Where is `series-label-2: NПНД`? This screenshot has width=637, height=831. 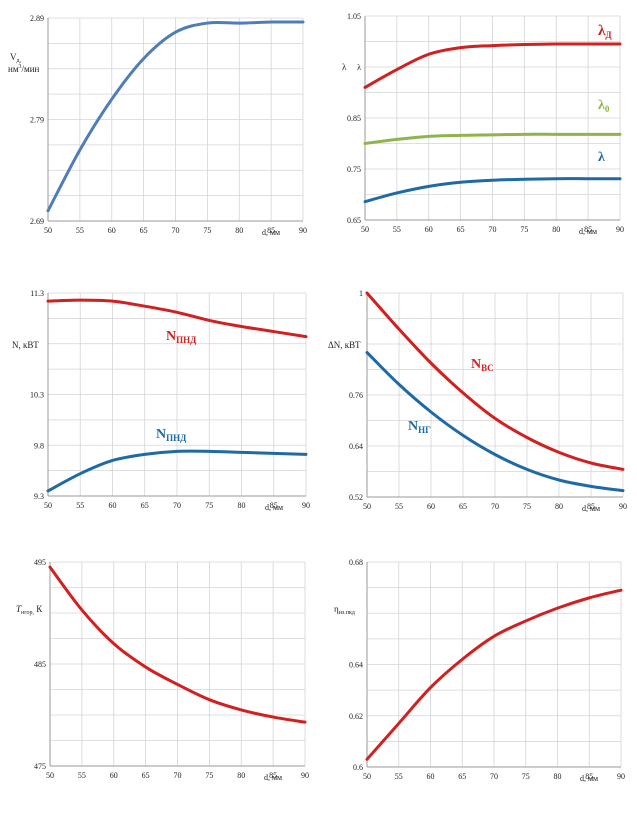
series-label-2: NПНД is located at coordinates (171, 435).